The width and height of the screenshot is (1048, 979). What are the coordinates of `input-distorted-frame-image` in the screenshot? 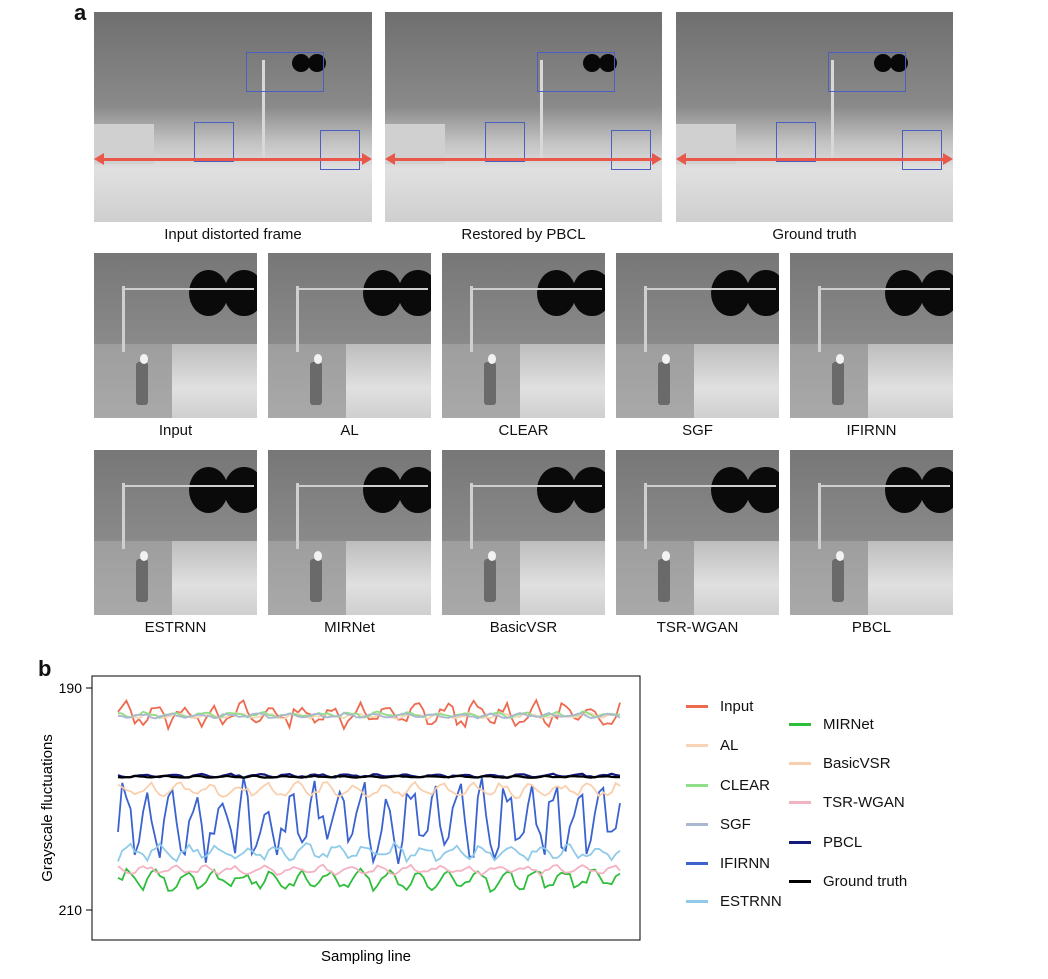 It's located at (233, 117).